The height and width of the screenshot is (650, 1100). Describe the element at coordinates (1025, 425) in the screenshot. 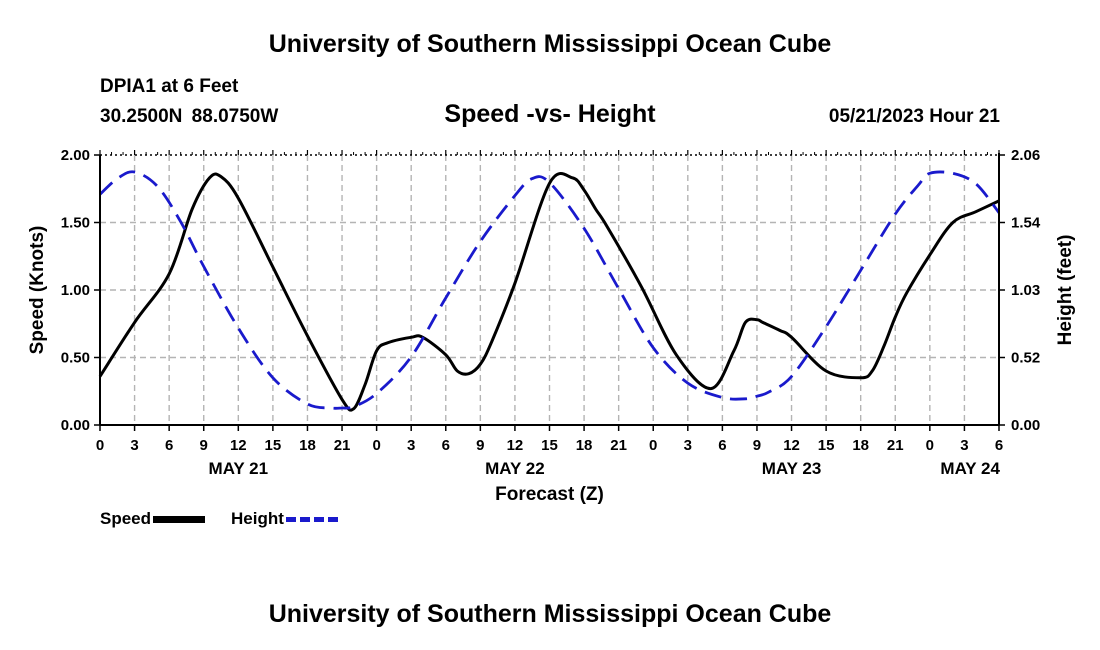

I see `y2-tick-label: 0.00` at that location.